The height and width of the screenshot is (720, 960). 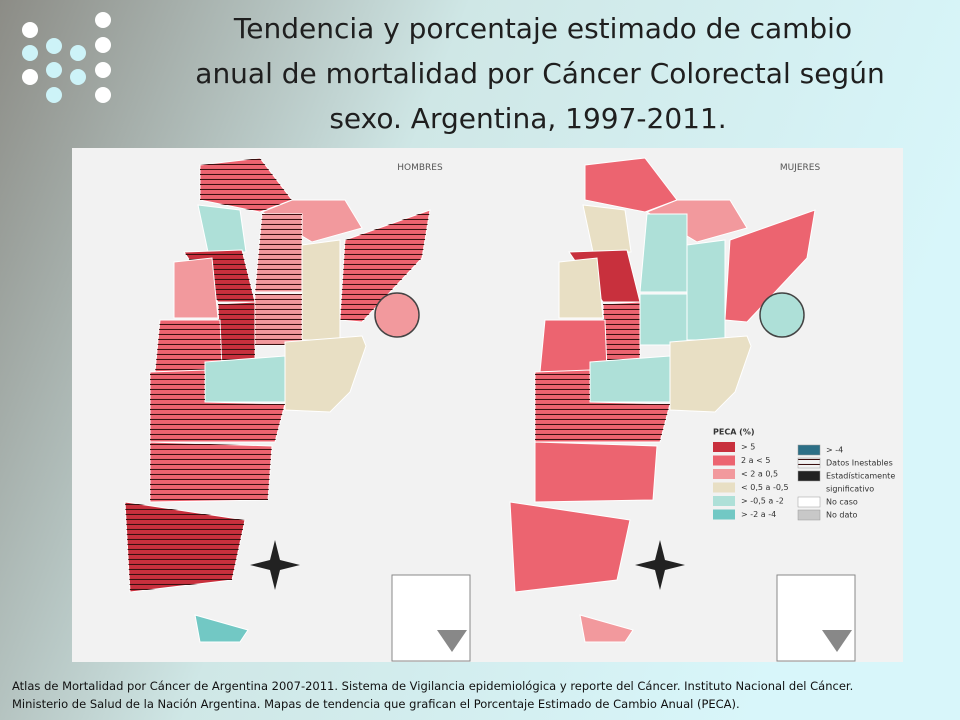 What do you see at coordinates (842, 515) in the screenshot?
I see `legend-label: No dato` at bounding box center [842, 515].